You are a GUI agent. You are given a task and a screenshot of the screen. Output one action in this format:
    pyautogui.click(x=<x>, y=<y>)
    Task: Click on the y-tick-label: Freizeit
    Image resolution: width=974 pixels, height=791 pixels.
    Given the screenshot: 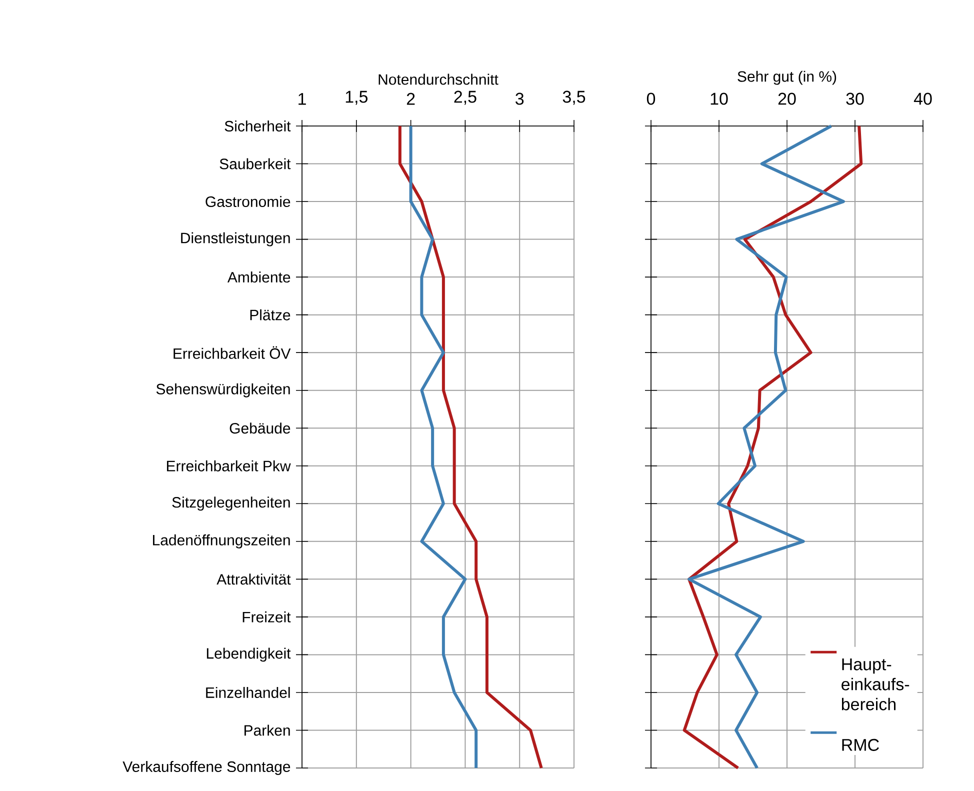 What is the action you would take?
    pyautogui.click(x=266, y=616)
    